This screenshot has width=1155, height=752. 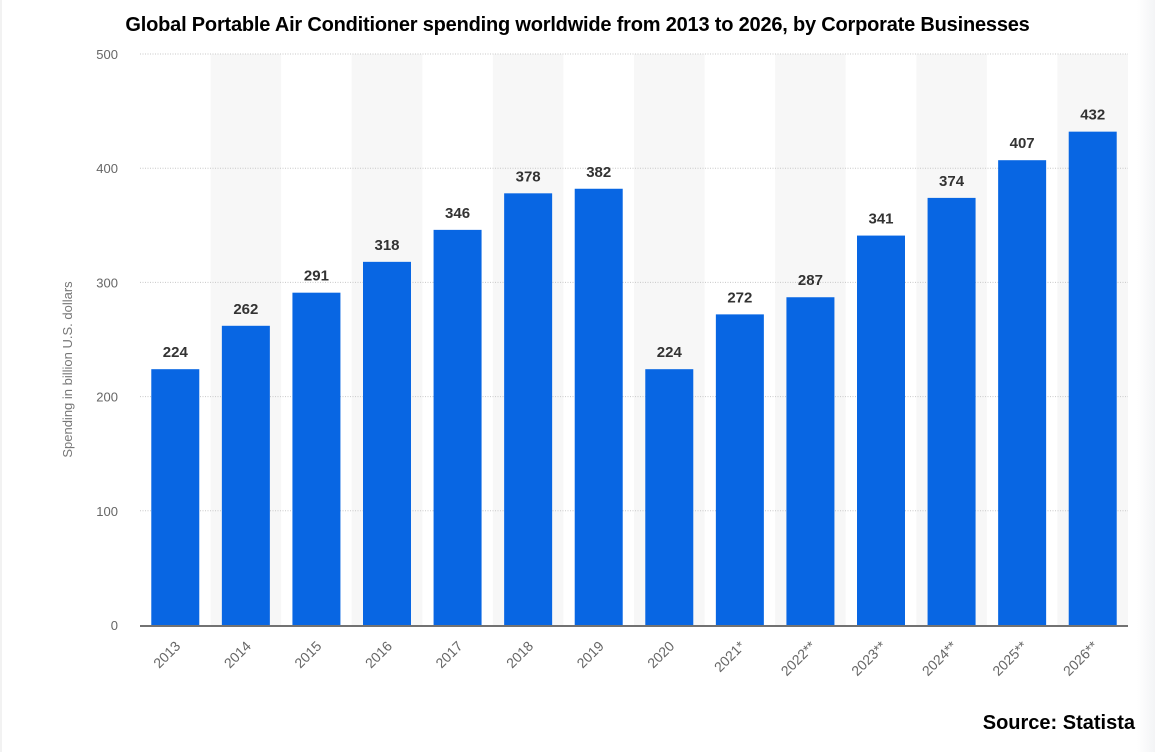 I want to click on y-tick-label: 100, so click(x=107, y=511).